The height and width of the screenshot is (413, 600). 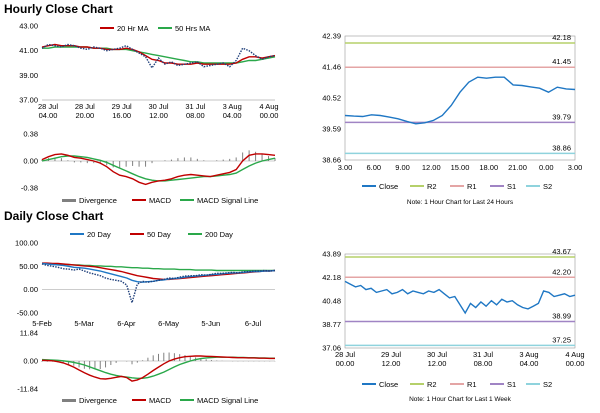 What do you see at coordinates (483, 363) in the screenshot?
I see `daily-levels-xtick-time: 08.00` at bounding box center [483, 363].